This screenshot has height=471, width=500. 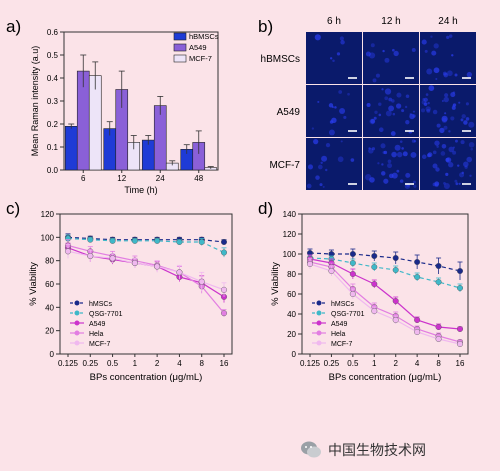 I want to click on legend-label: MCF-7, so click(x=99, y=344).